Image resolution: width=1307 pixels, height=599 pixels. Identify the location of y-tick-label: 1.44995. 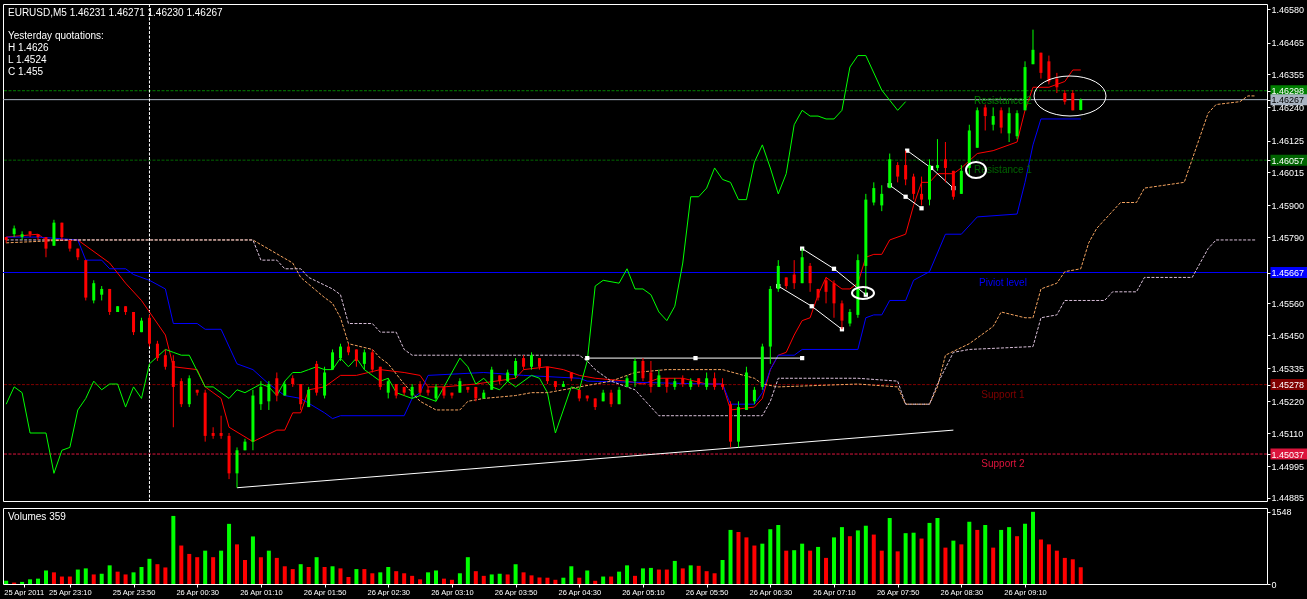
(1288, 466).